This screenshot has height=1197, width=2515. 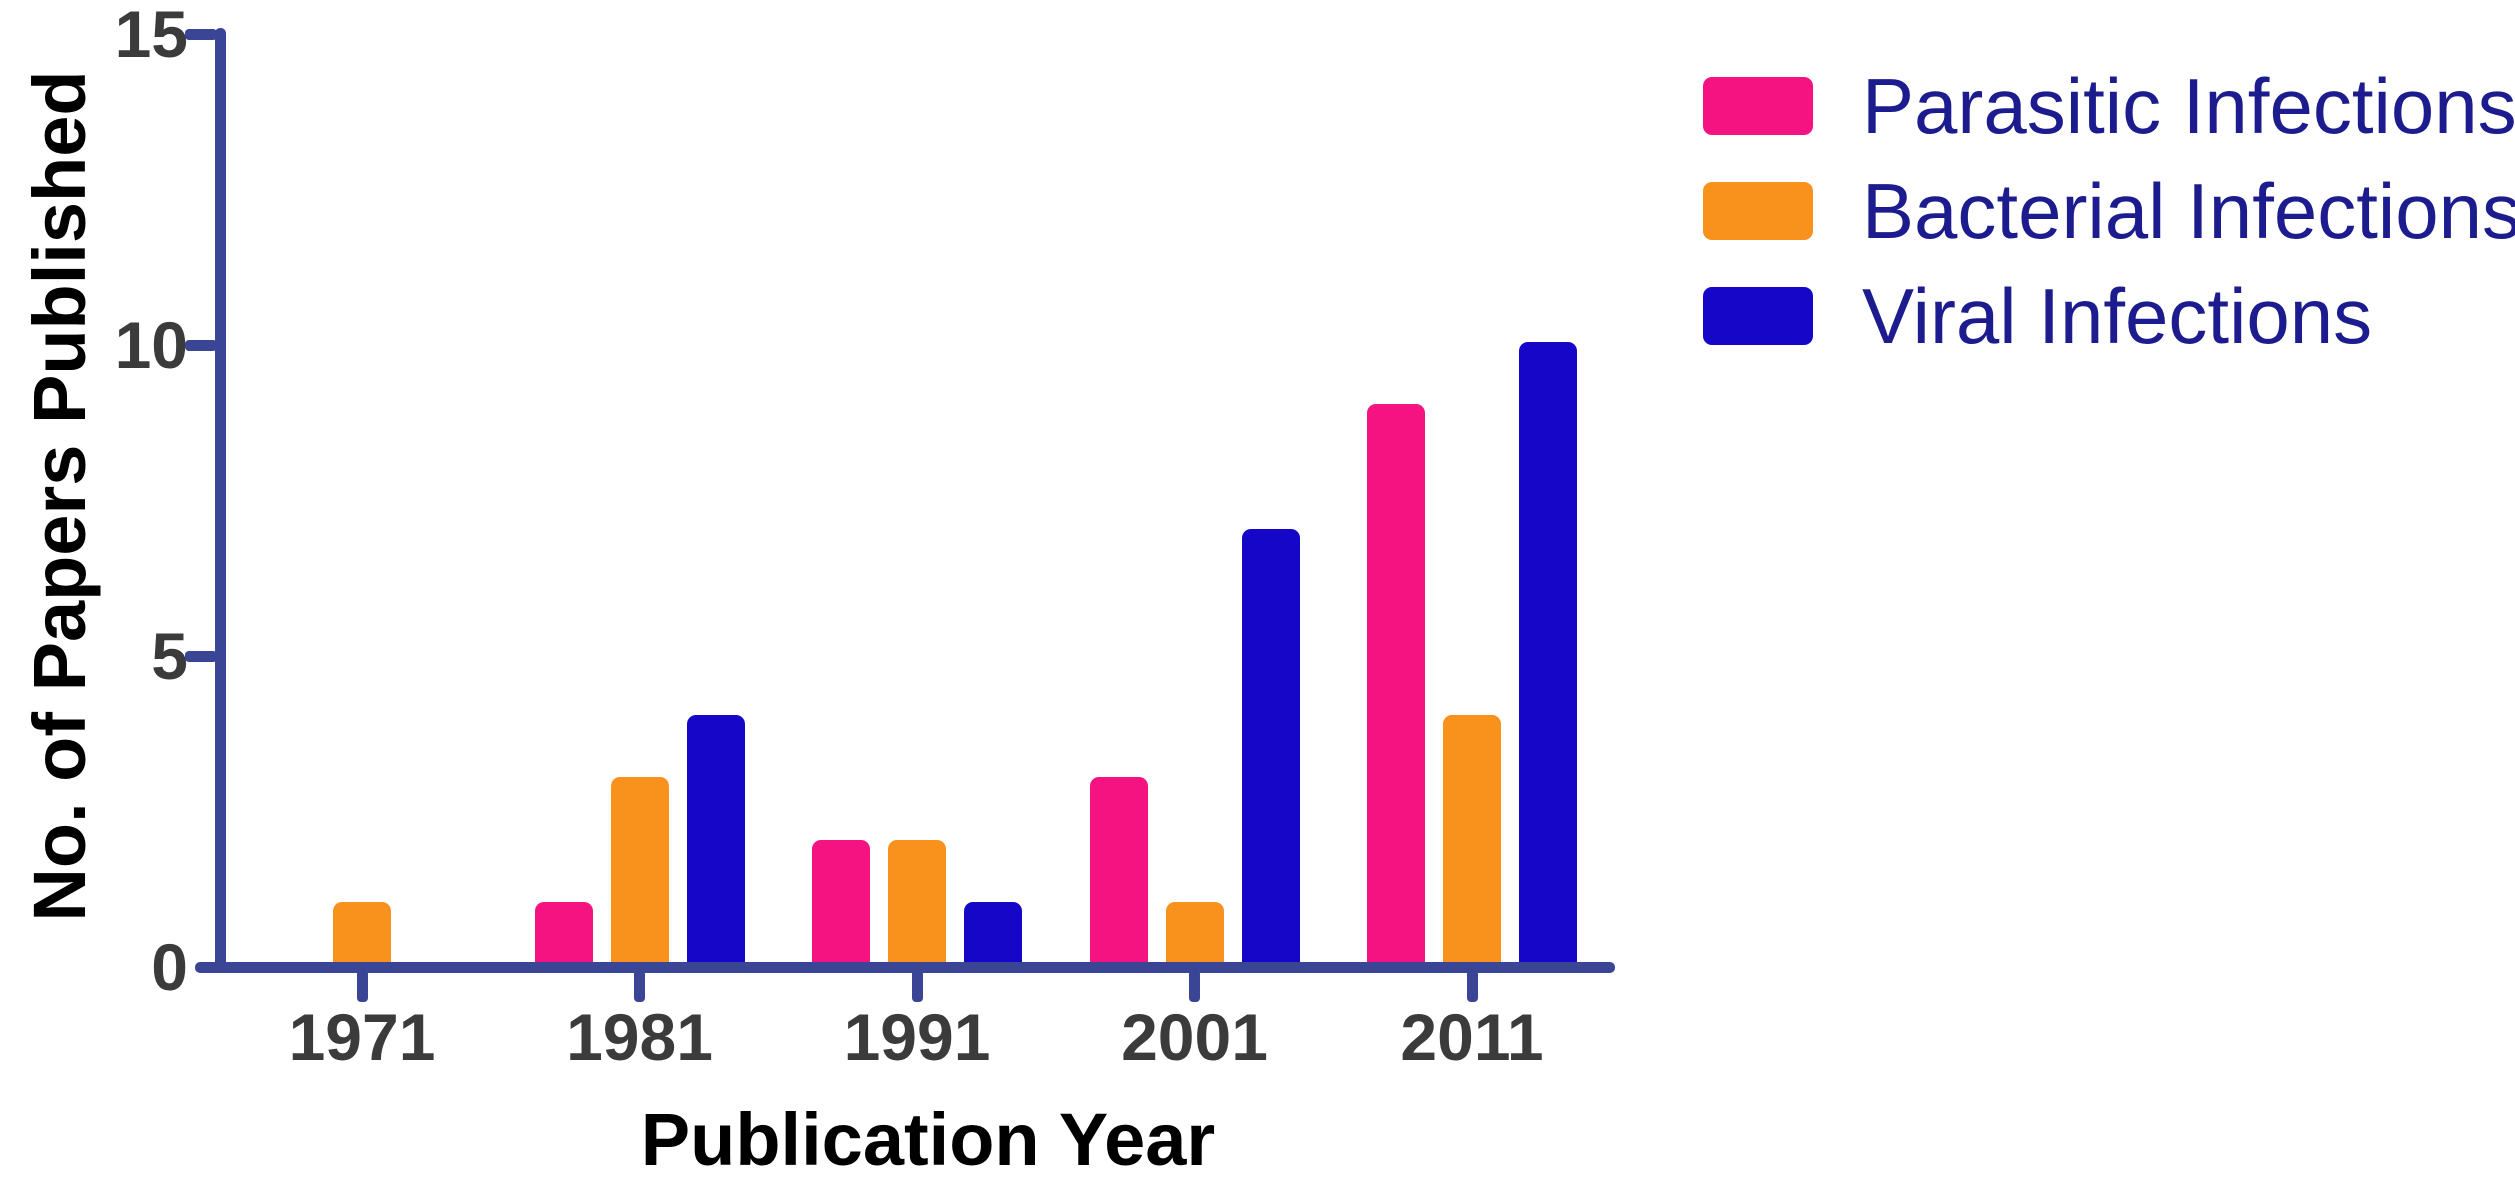 What do you see at coordinates (928, 1139) in the screenshot?
I see `x-axis-title: Publication Year` at bounding box center [928, 1139].